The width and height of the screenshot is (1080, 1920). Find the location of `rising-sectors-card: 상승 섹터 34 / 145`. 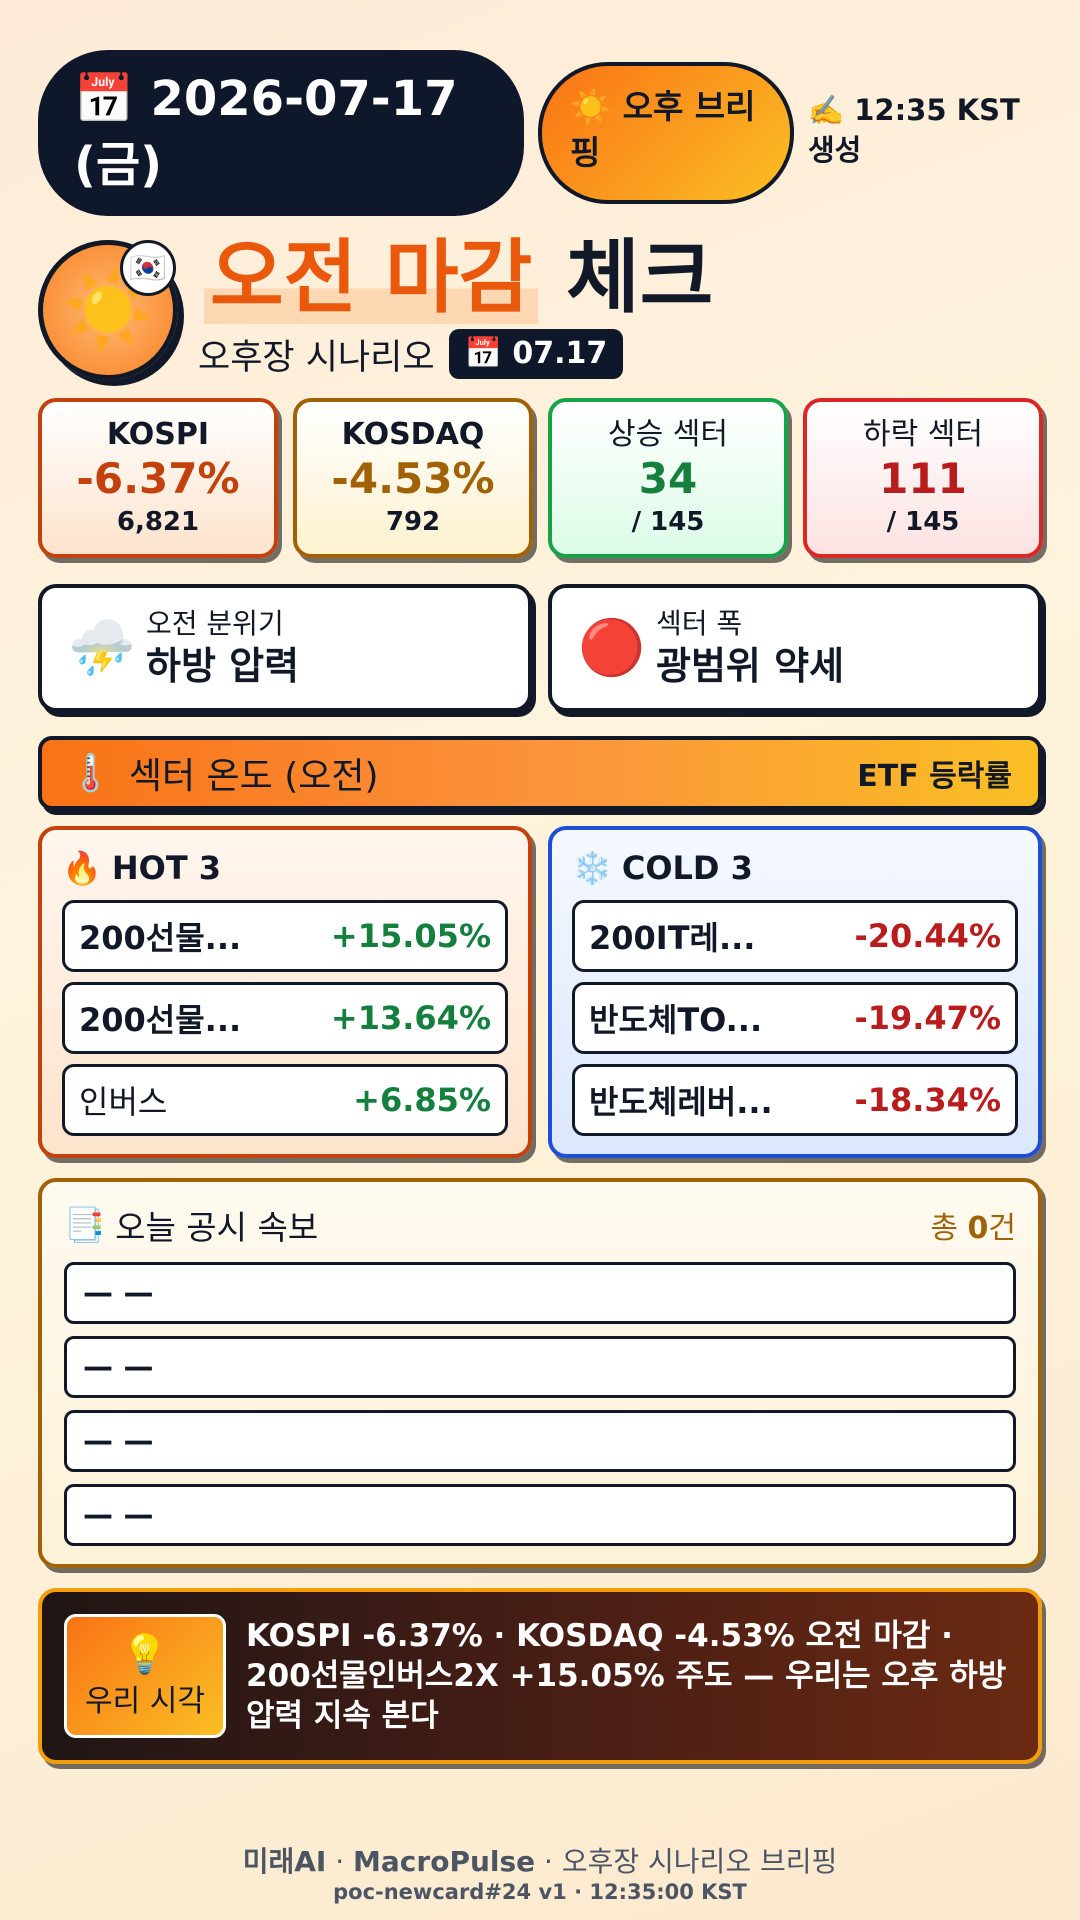

rising-sectors-card: 상승 섹터 34 / 145 is located at coordinates (668, 478).